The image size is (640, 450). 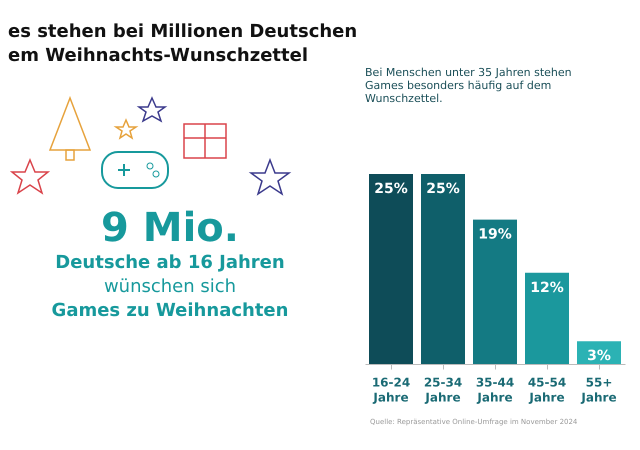 I want to click on data-label: 19%, so click(x=495, y=234).